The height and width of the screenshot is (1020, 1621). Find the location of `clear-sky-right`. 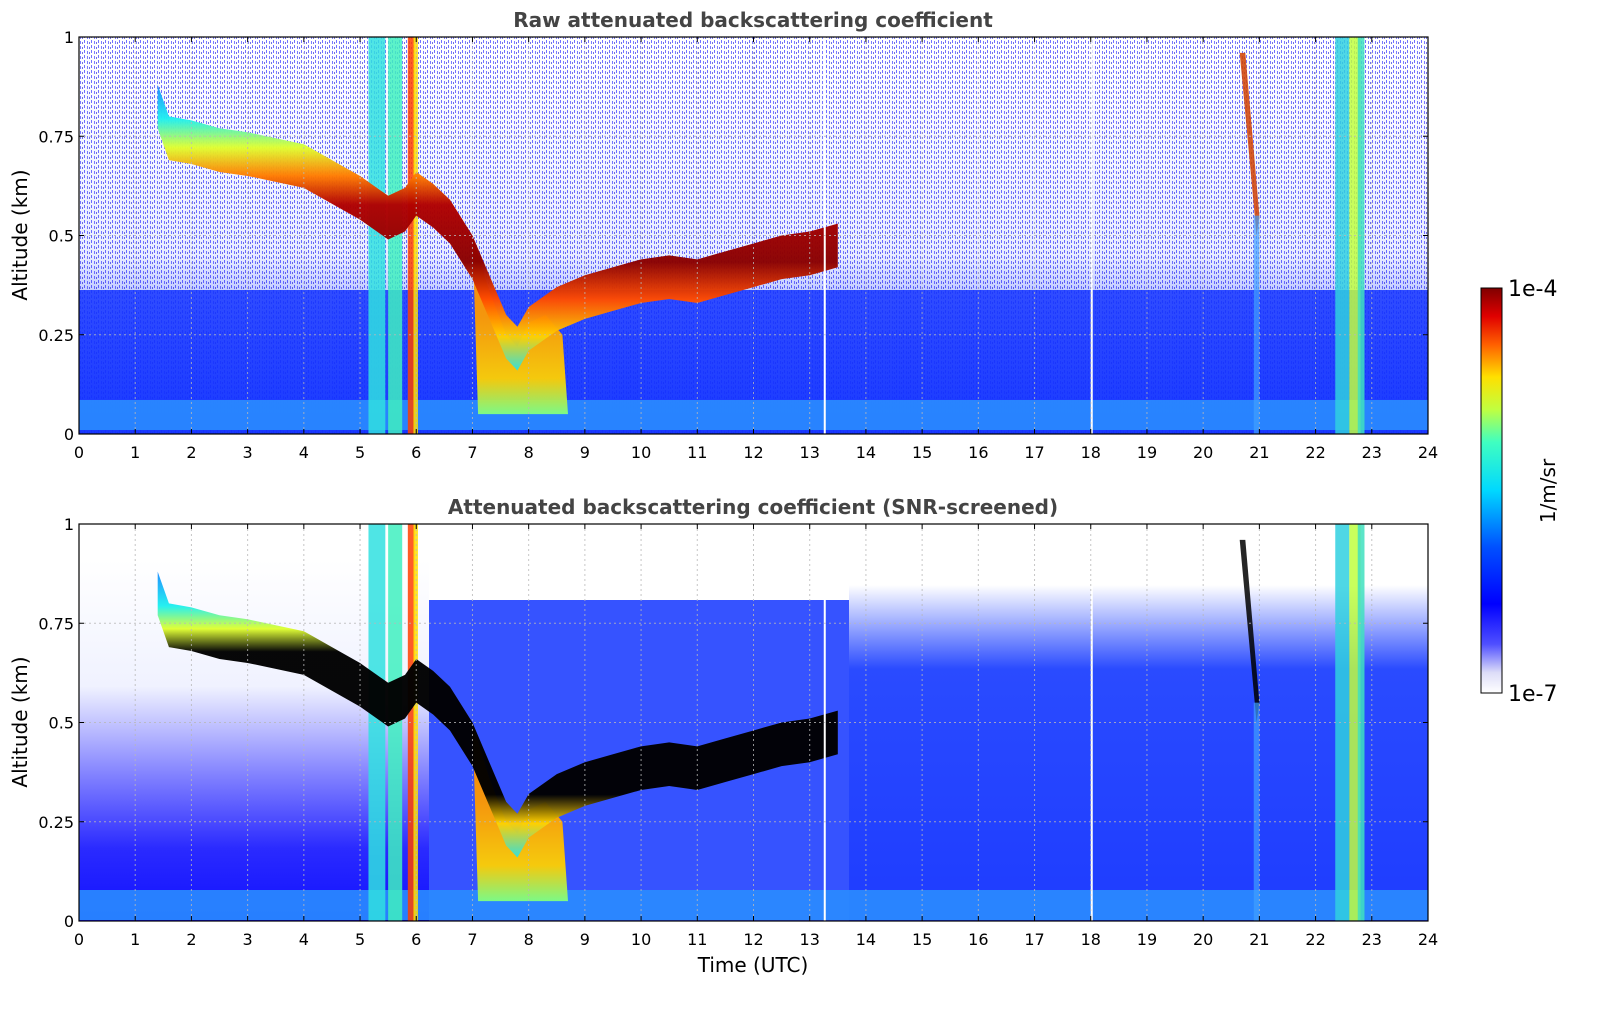

clear-sky-right is located at coordinates (1138, 753).